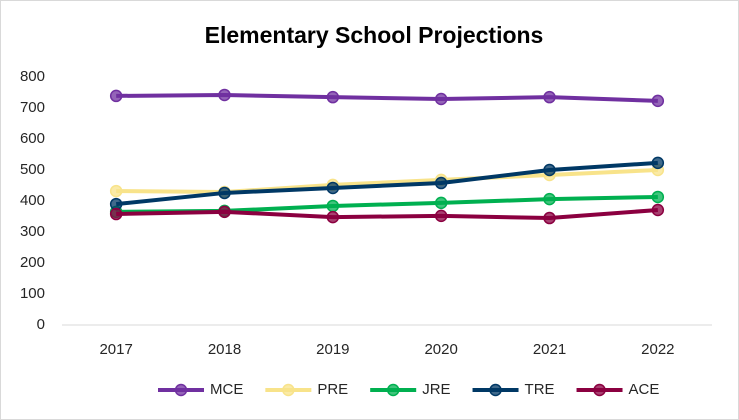 The image size is (739, 420). Describe the element at coordinates (540, 389) in the screenshot. I see `legend-label: TRE` at that location.